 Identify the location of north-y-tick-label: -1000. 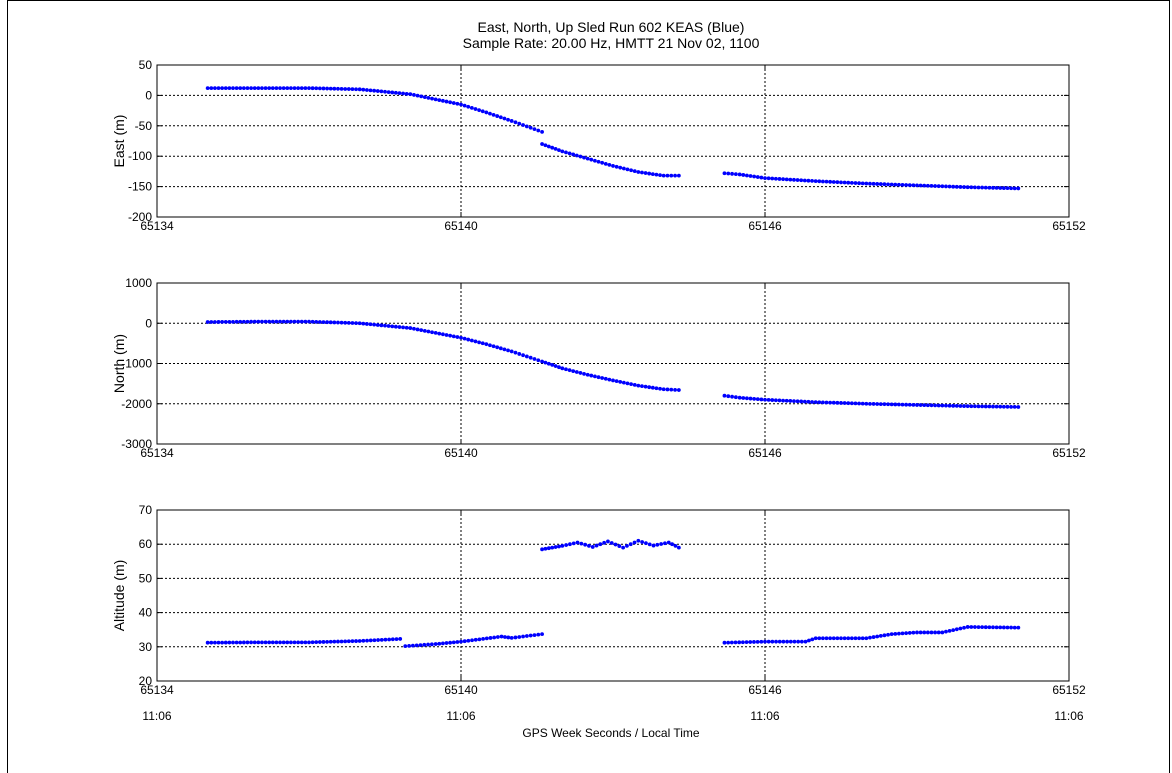
(136, 364).